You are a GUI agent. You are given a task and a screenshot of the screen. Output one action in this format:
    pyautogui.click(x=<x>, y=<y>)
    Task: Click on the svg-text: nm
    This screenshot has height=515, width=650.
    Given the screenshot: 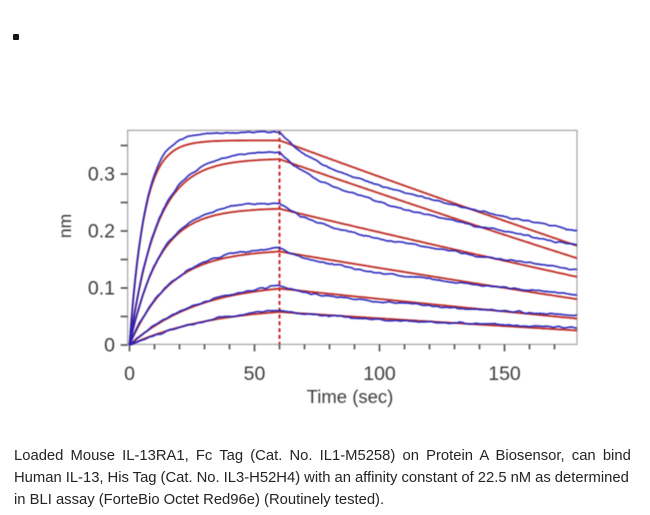 What is the action you would take?
    pyautogui.click(x=65, y=226)
    